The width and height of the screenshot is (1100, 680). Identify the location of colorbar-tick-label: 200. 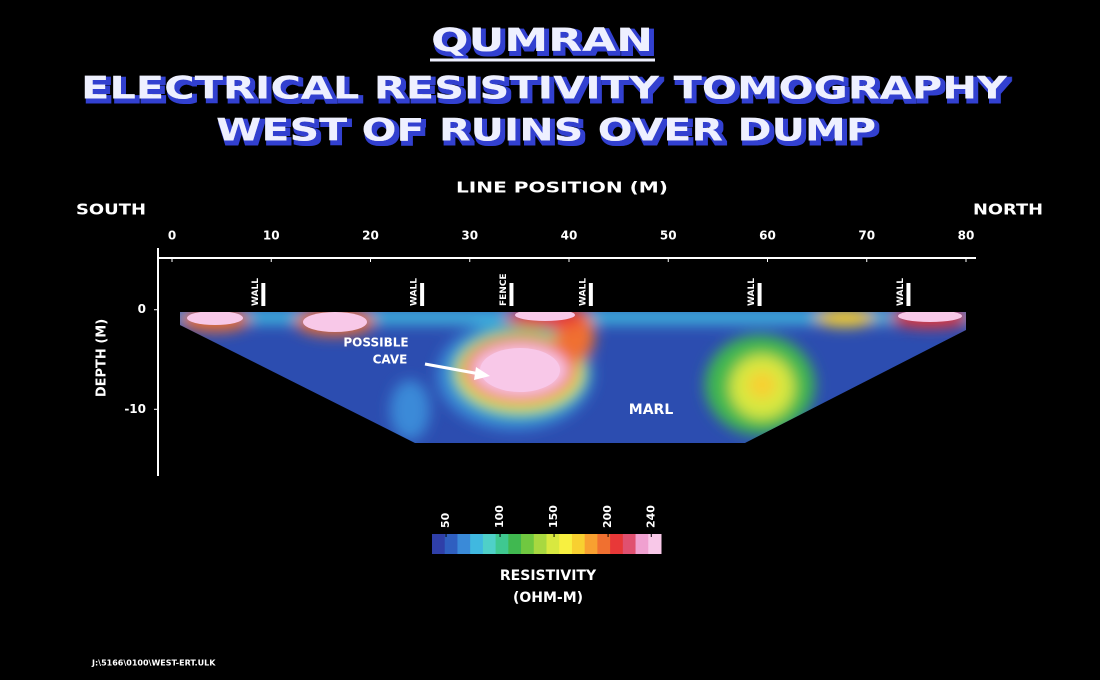
(607, 516).